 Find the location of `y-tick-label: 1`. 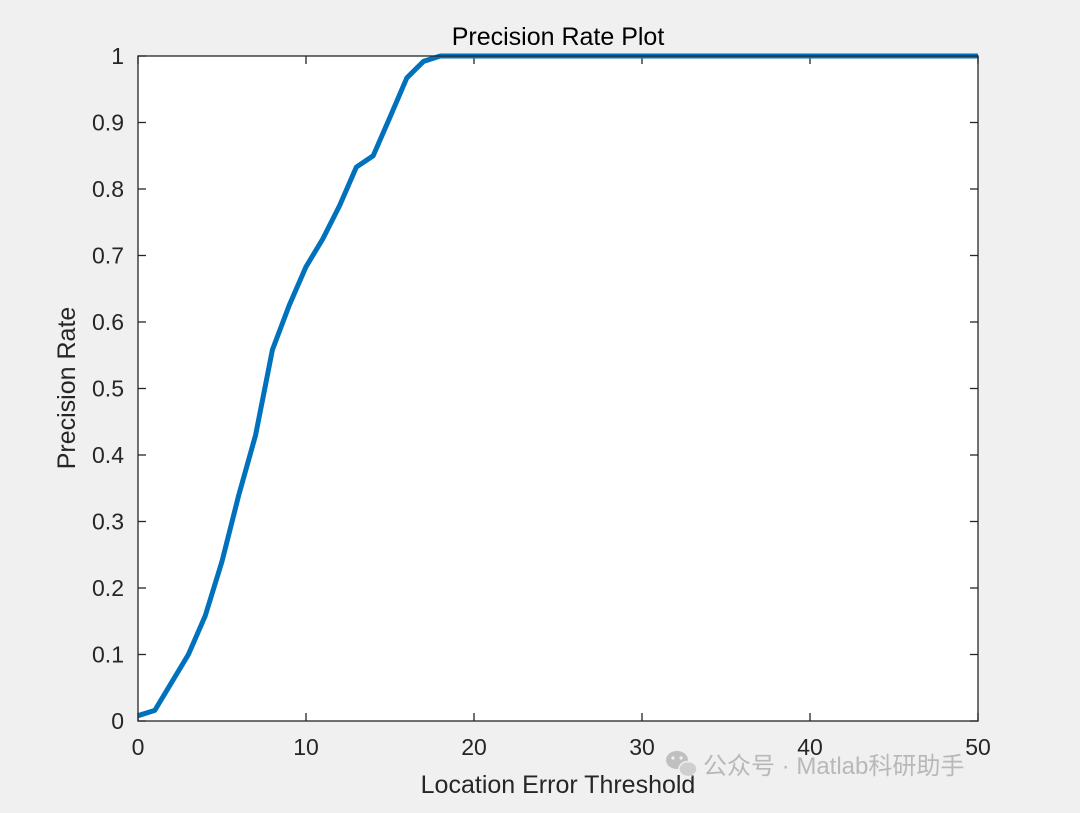

y-tick-label: 1 is located at coordinates (117, 56).